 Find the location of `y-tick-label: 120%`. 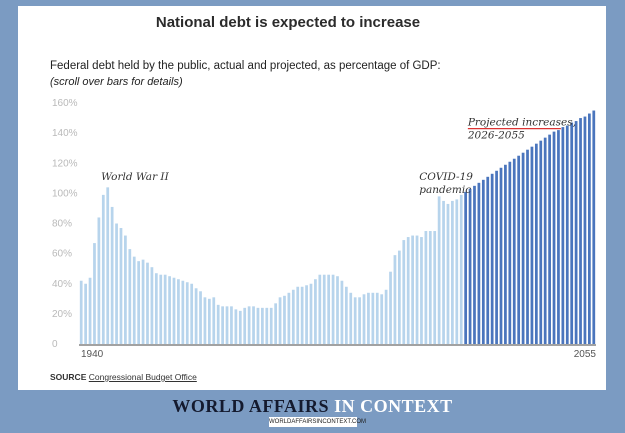

y-tick-label: 120% is located at coordinates (65, 163).